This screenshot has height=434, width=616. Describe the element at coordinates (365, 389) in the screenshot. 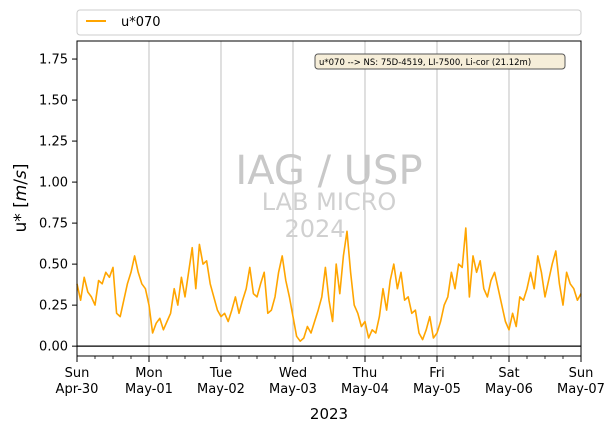

I see `x-tick-label-date: May-04` at that location.